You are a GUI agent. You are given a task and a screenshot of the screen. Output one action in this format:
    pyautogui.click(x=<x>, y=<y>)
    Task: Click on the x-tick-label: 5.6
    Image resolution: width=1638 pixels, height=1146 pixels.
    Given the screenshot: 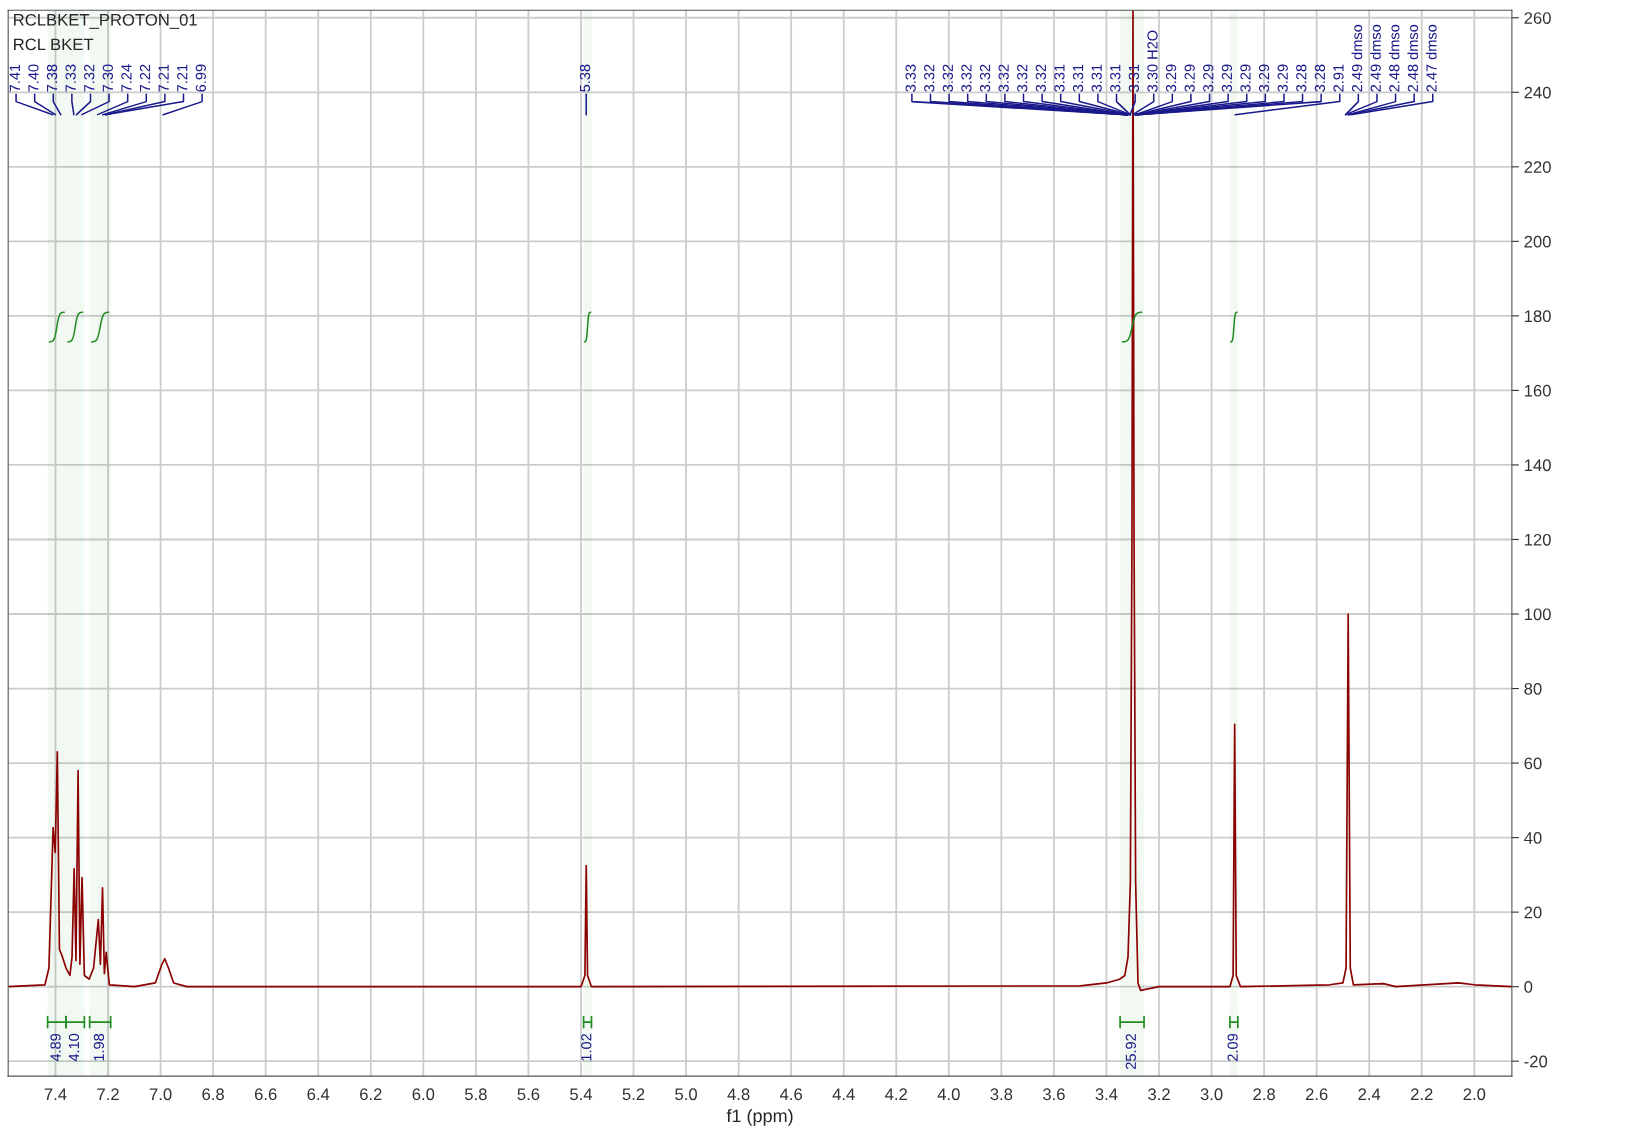 What is the action you would take?
    pyautogui.click(x=528, y=1094)
    